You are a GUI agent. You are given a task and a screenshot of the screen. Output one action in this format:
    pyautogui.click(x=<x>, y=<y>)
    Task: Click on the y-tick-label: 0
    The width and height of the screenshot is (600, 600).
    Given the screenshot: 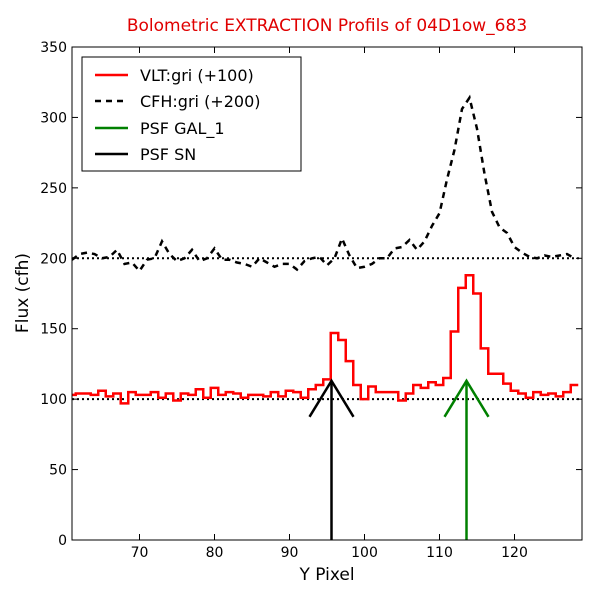 What is the action you would take?
    pyautogui.click(x=62, y=541)
    